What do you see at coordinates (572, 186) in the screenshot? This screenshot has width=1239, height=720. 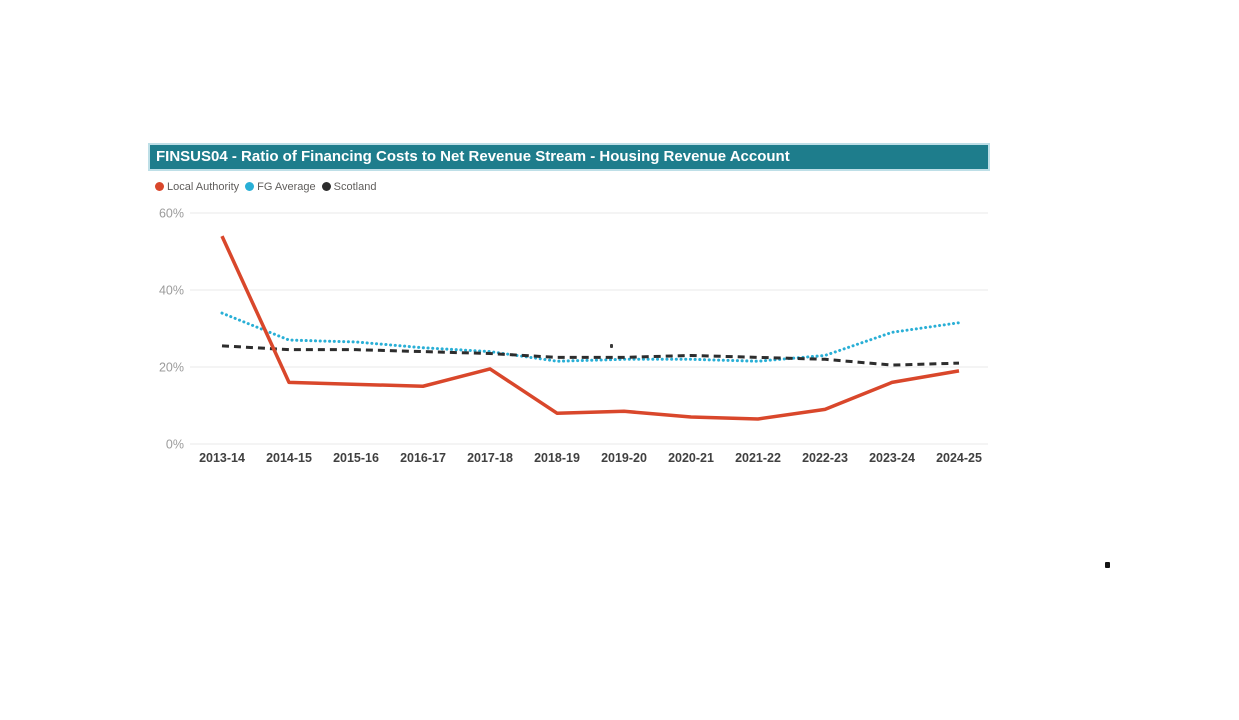 I see `chart-legend: Local Authority FG Average Scotland` at bounding box center [572, 186].